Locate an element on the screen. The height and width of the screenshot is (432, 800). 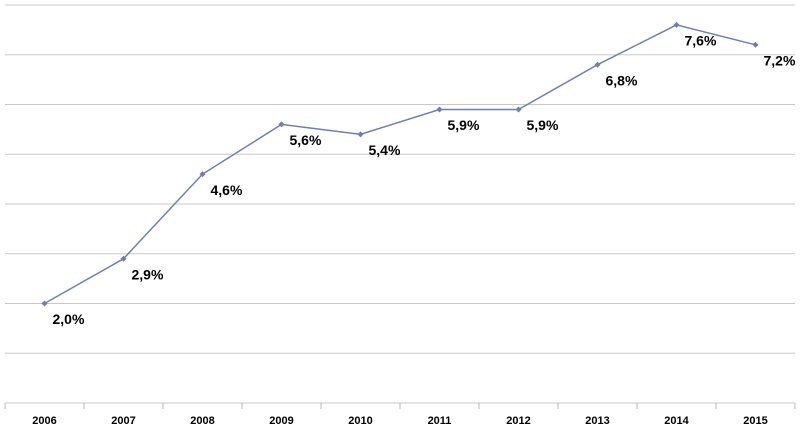
x-tick-label: 2010 is located at coordinates (360, 421).